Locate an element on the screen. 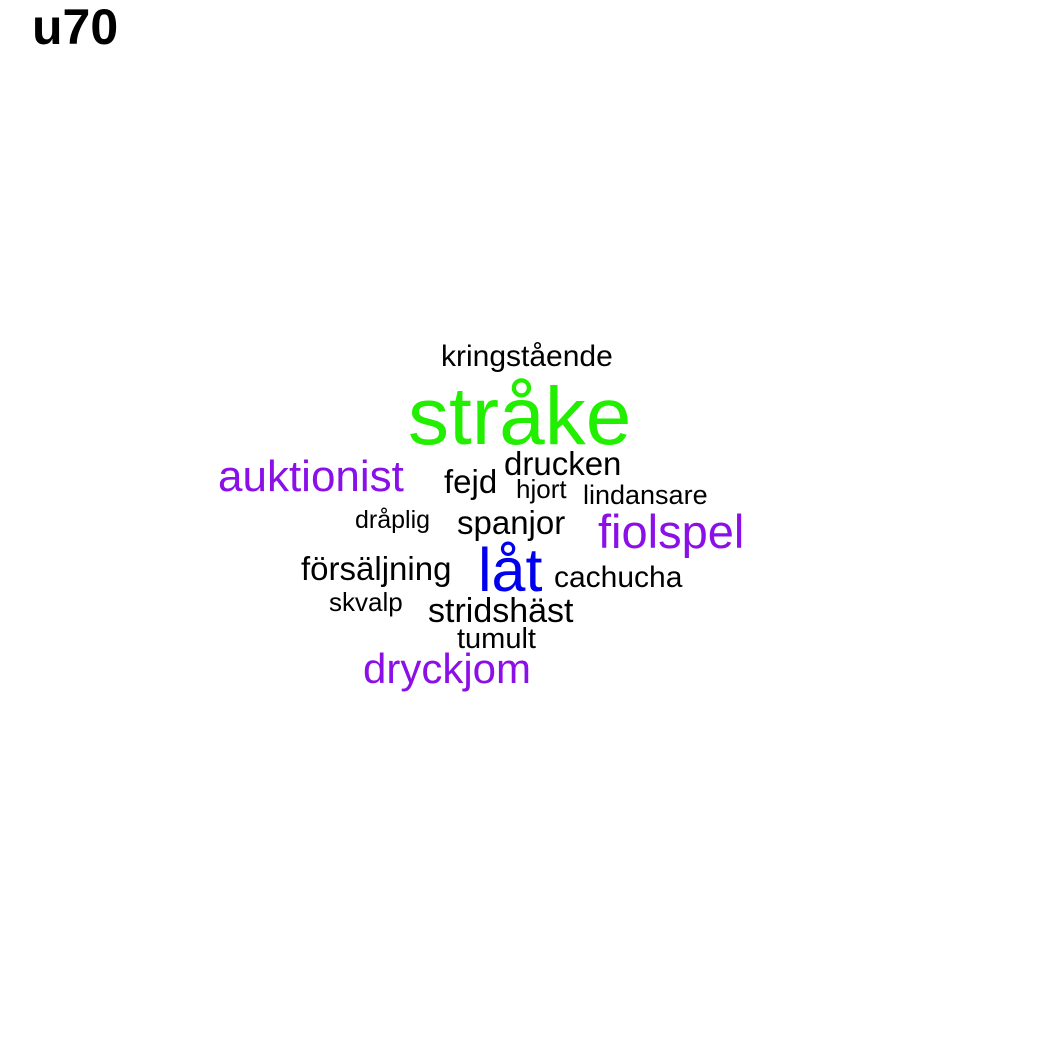 The width and height of the screenshot is (1050, 1050). word-auktionist: auktionist is located at coordinates (311, 476).